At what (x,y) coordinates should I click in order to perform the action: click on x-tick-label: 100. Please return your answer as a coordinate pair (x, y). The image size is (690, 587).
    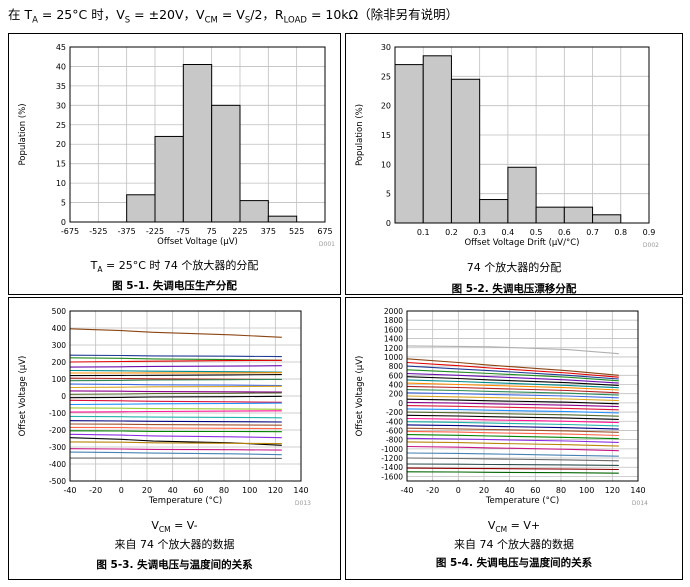
    Looking at the image, I should click on (249, 490).